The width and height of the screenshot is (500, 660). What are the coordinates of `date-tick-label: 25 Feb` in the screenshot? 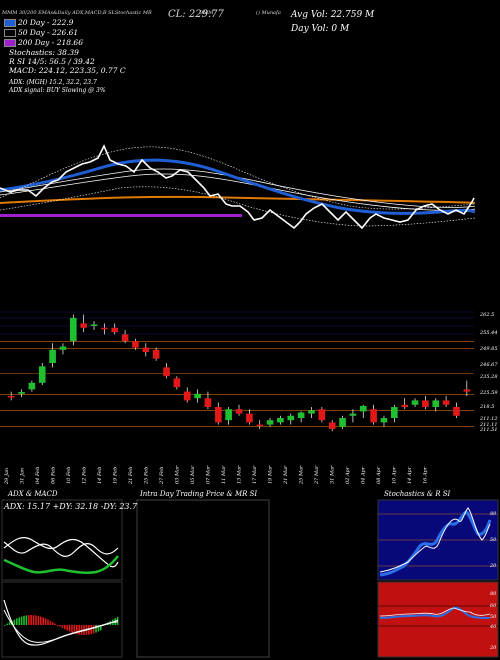 It's located at (147, 476).